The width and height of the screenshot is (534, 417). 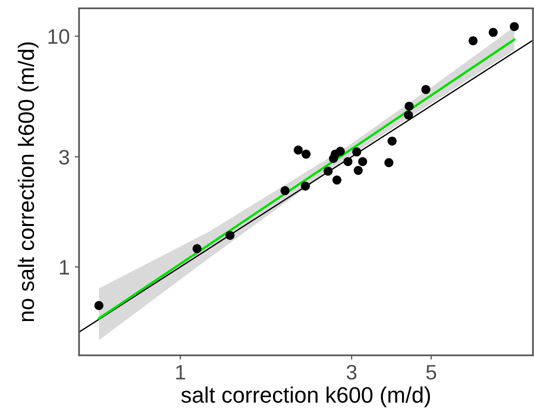 What do you see at coordinates (351, 372) in the screenshot?
I see `x-tick-label: 3` at bounding box center [351, 372].